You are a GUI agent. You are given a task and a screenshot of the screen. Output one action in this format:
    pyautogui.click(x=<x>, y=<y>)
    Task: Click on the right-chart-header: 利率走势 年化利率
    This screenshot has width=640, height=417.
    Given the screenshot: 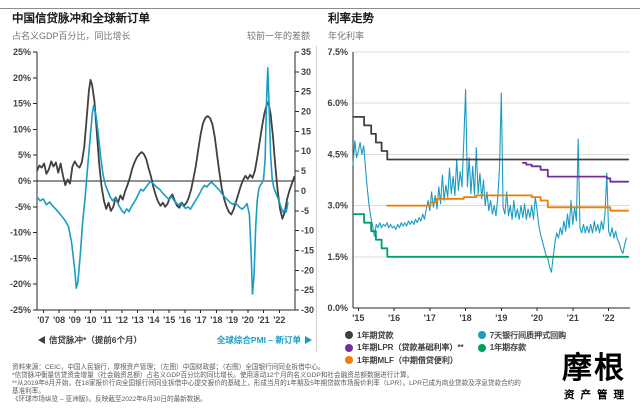 What is the action you would take?
    pyautogui.click(x=478, y=27)
    